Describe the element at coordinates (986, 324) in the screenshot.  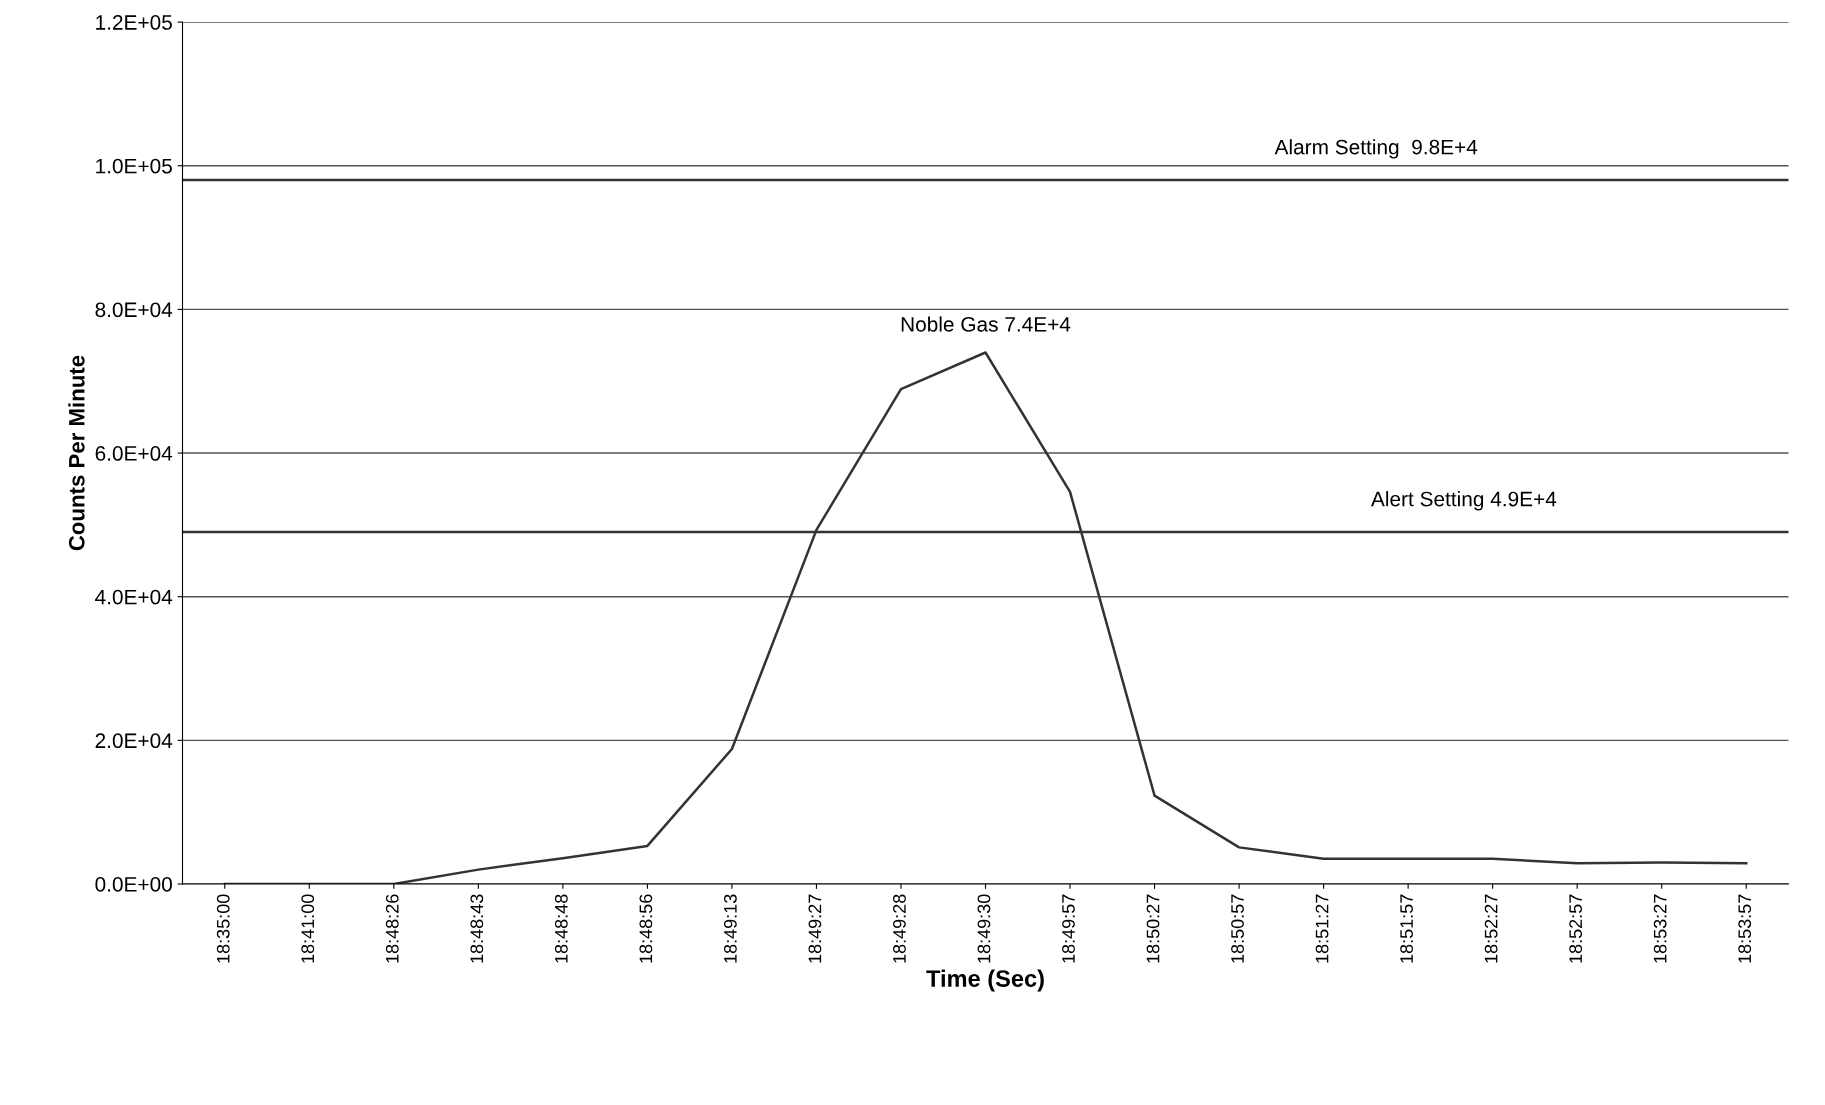
I see `annotation: Noble Gas 7.4E+4` at that location.